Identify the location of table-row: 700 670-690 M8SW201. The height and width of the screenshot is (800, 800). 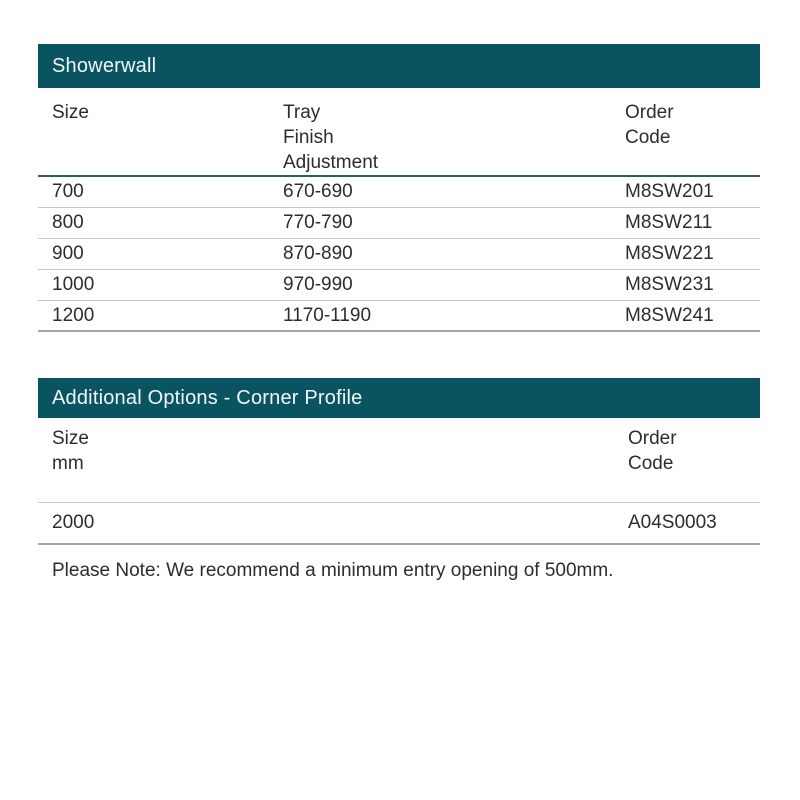
(399, 192).